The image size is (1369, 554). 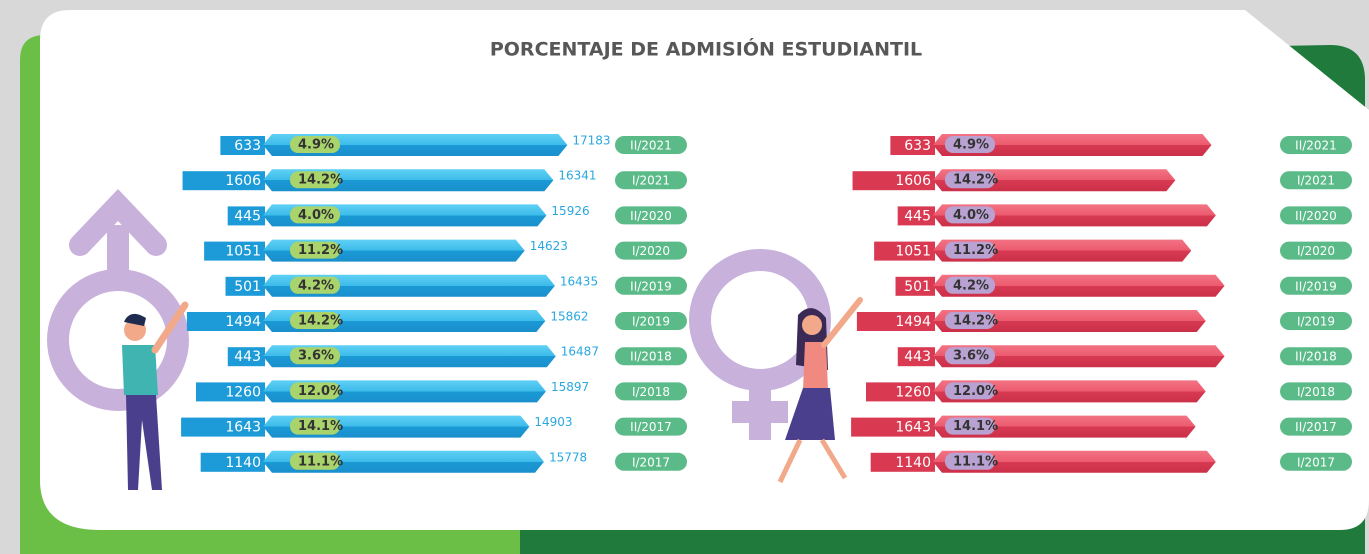 I want to click on admitted-label: 445, so click(x=247, y=216).